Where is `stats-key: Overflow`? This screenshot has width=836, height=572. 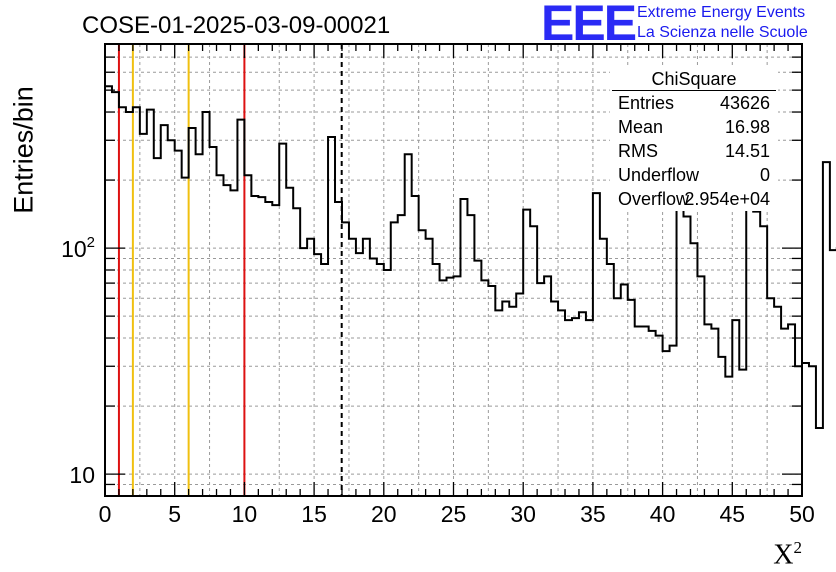
stats-key: Overflow is located at coordinates (654, 199).